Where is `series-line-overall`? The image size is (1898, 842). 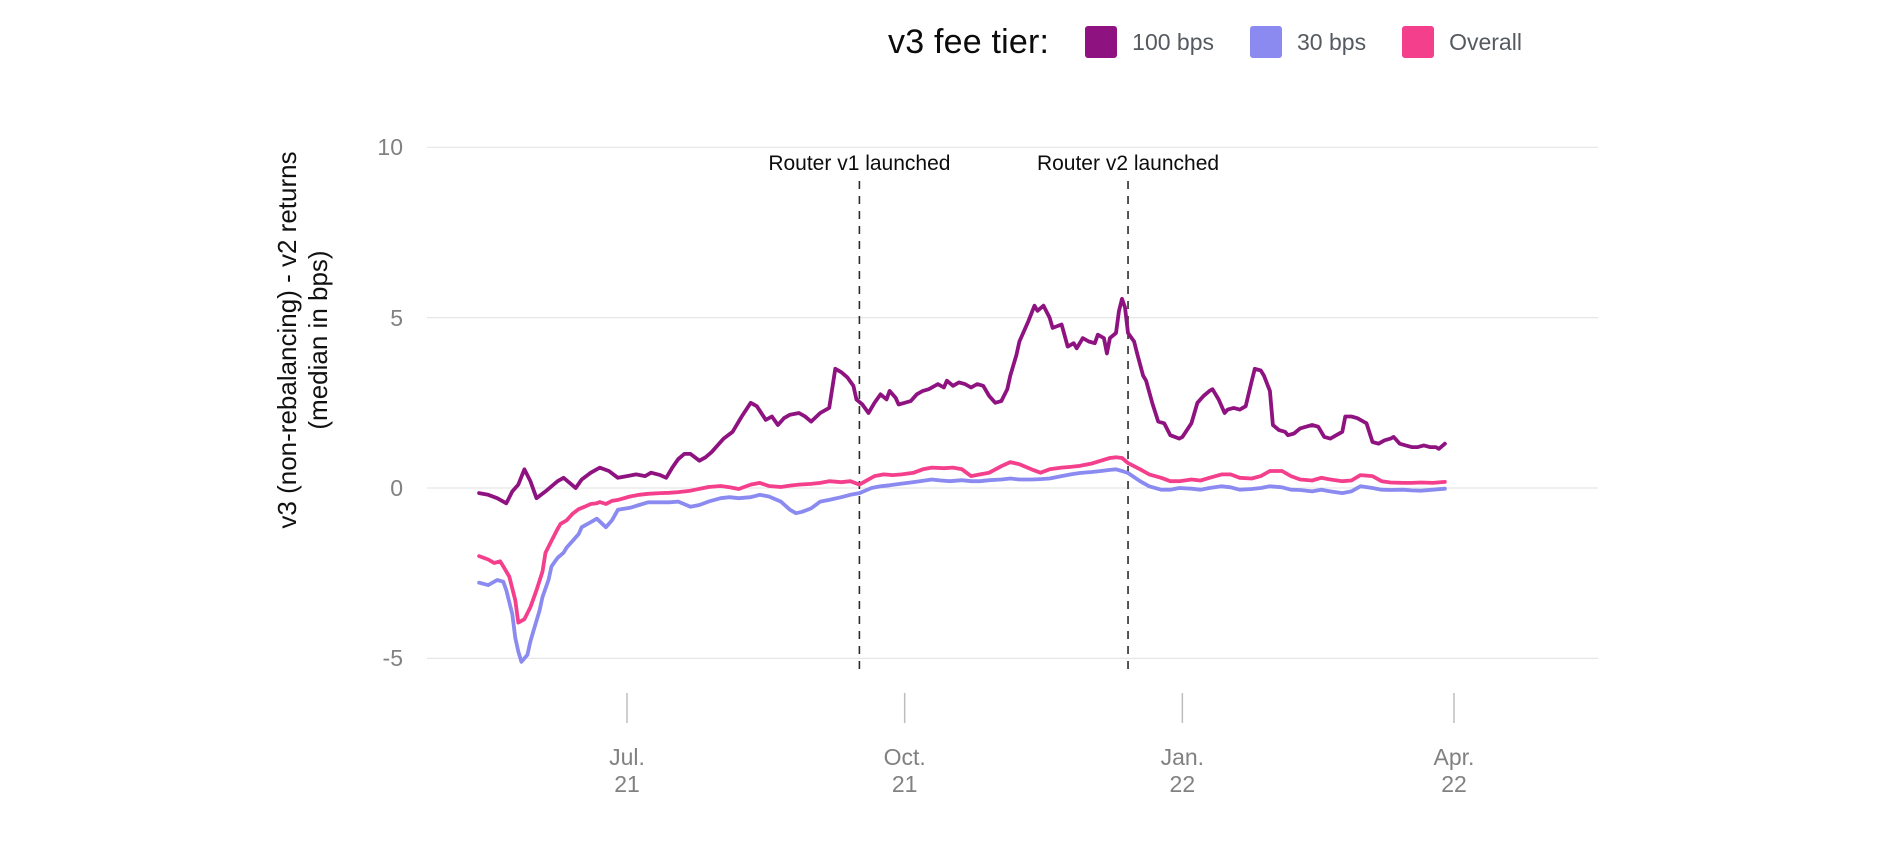 series-line-overall is located at coordinates (962, 540).